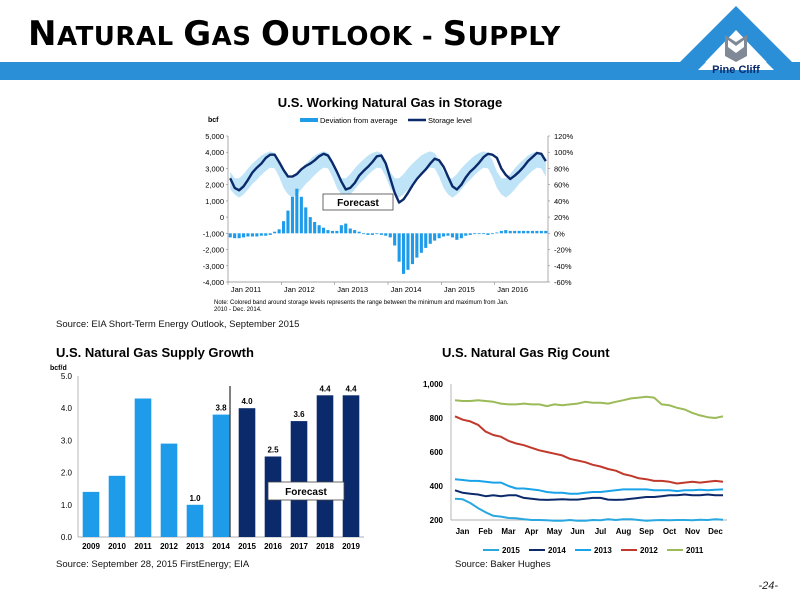 The image size is (800, 600). What do you see at coordinates (463, 531) in the screenshot?
I see `rig-x-tick-label: Jan` at bounding box center [463, 531].